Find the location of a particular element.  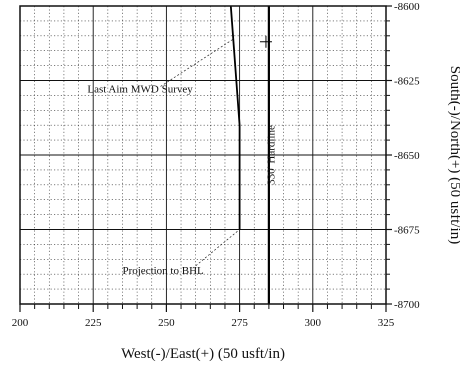

x-tick-label: 325 is located at coordinates (386, 323).